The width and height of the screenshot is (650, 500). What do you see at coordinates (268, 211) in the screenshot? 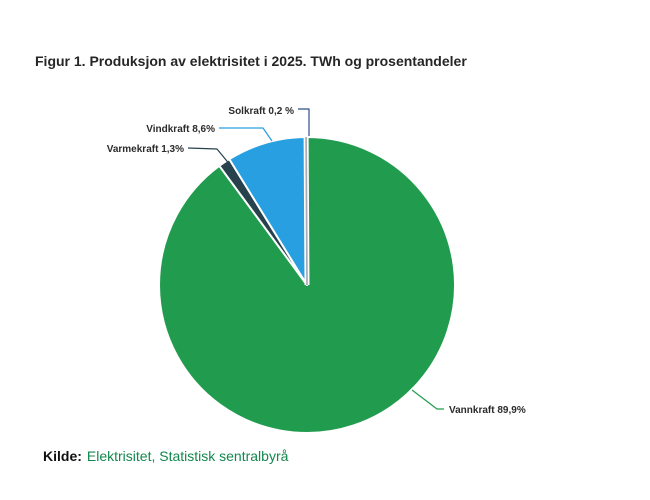
I see `pie-slice-vindkraft` at bounding box center [268, 211].